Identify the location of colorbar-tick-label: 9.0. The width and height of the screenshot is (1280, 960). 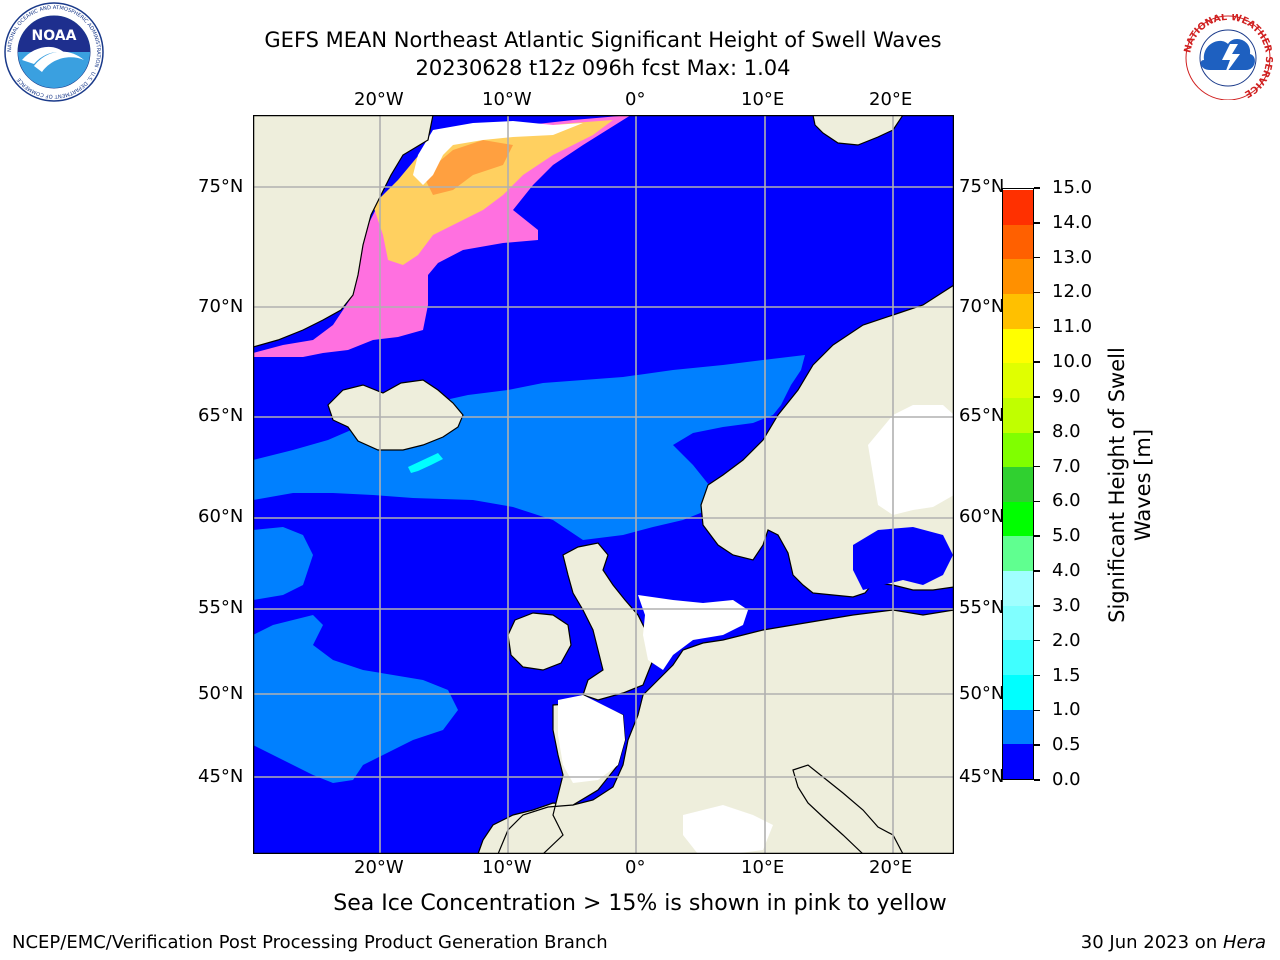
(1066, 396).